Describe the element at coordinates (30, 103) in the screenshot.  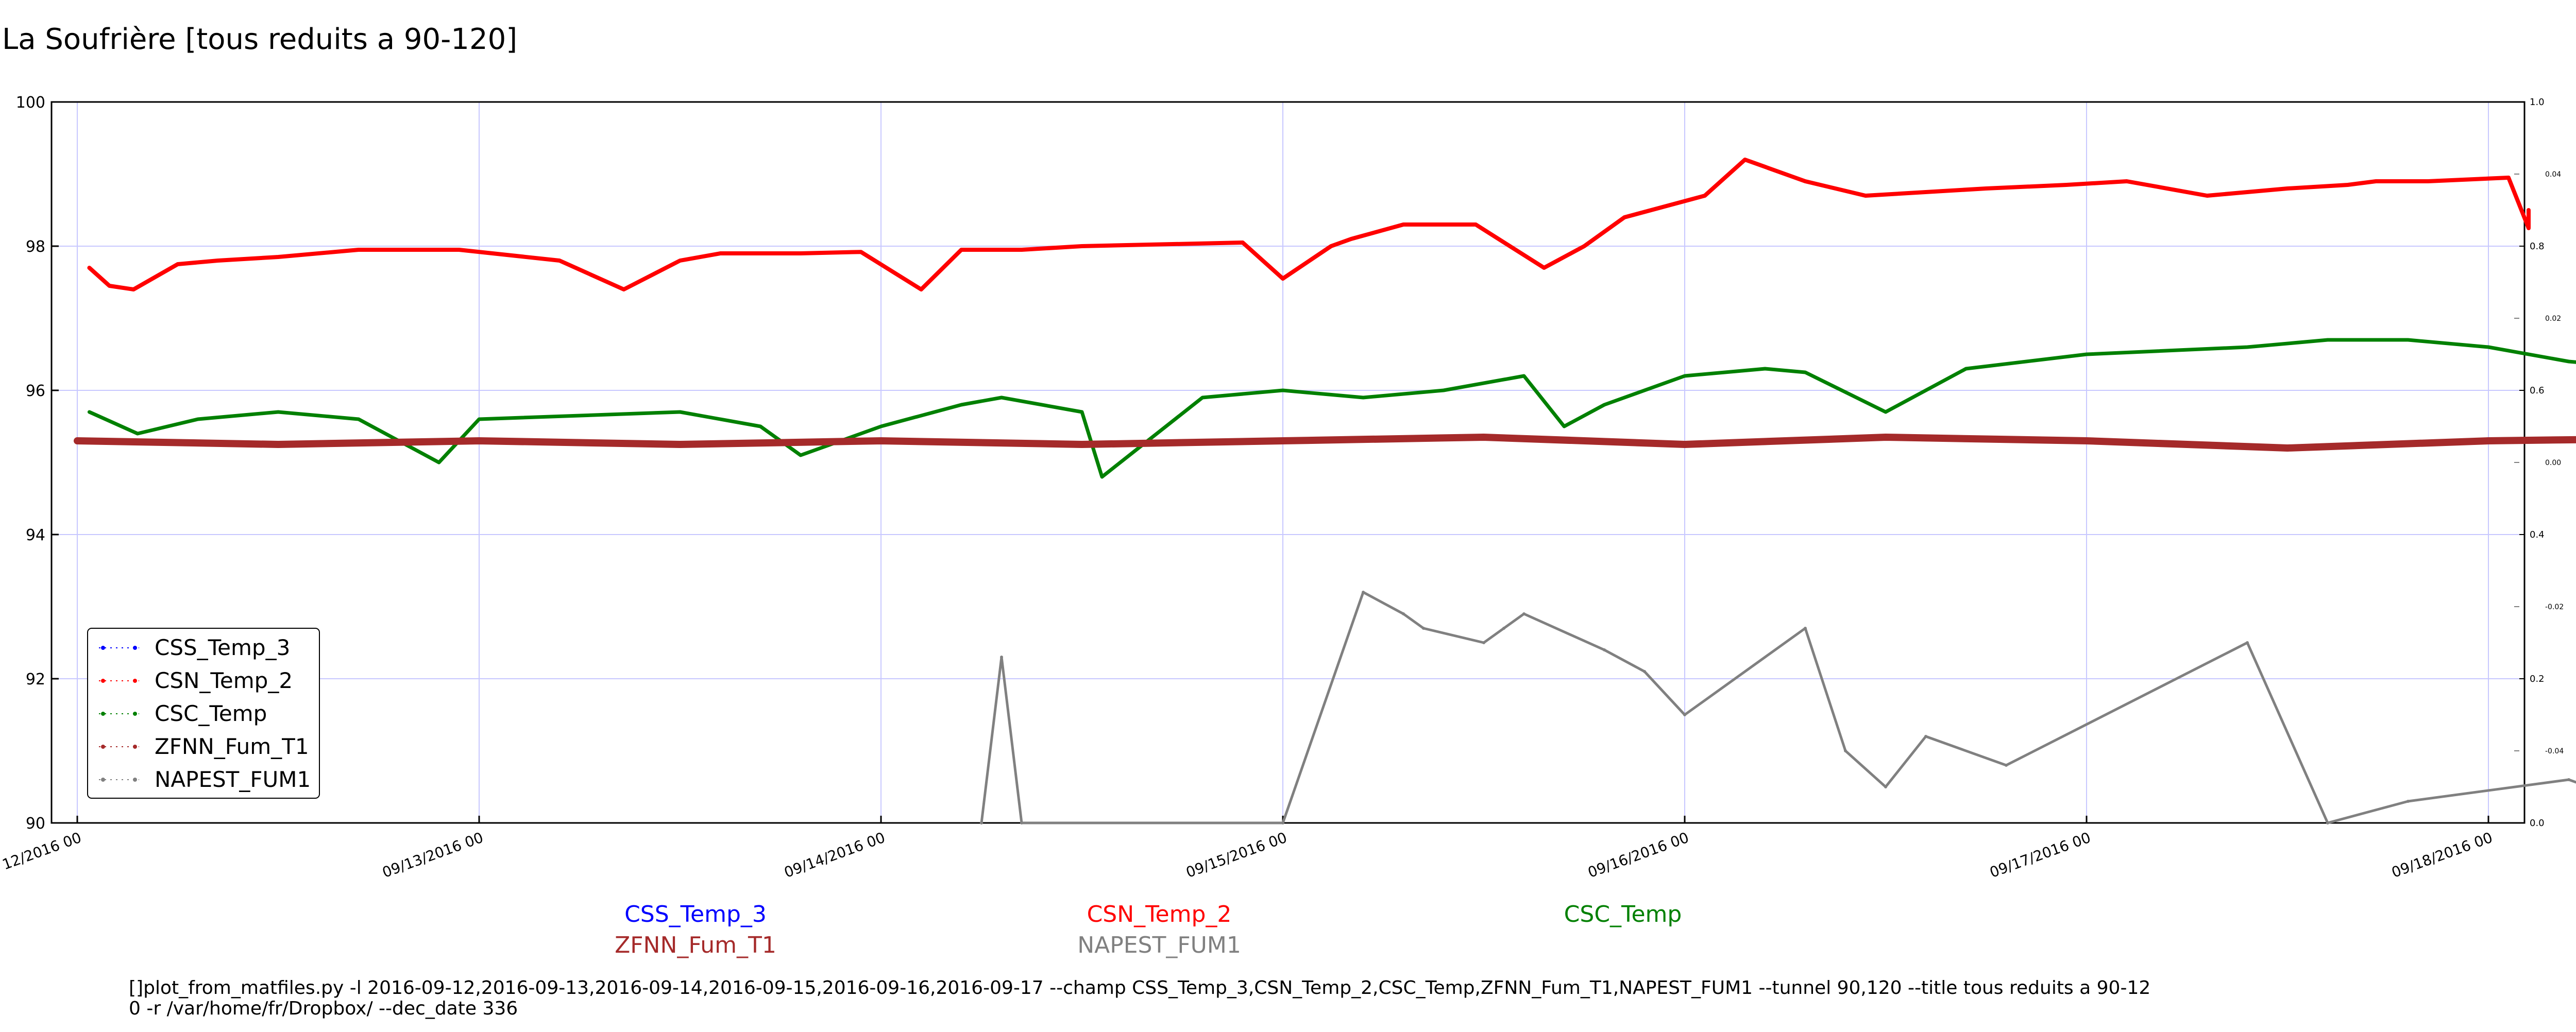
I see `y-tick-label: 100` at that location.